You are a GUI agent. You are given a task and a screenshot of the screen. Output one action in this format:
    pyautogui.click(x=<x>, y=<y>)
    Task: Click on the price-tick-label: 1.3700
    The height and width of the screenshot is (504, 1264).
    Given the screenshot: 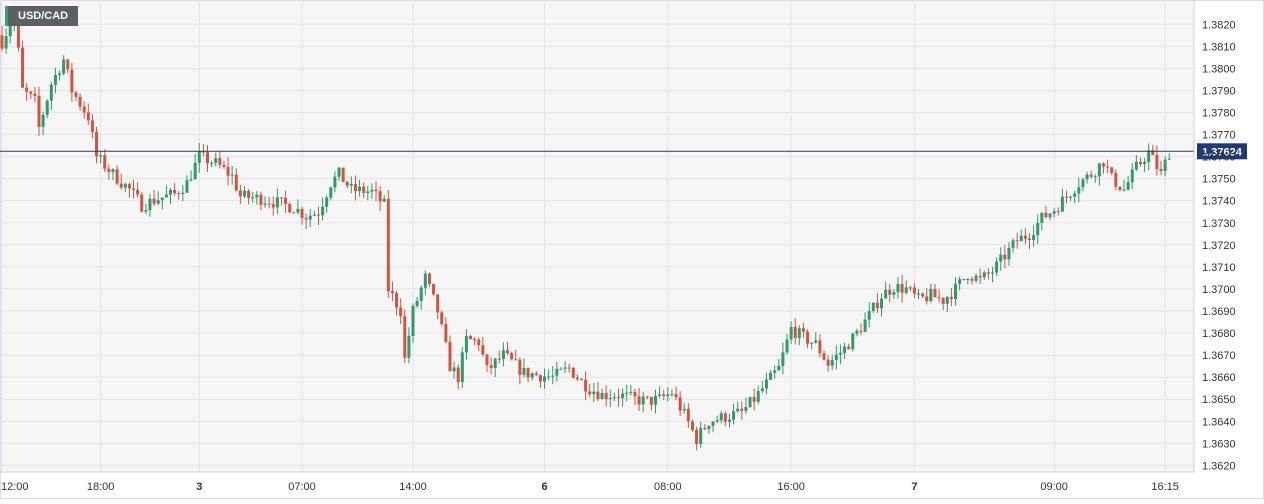 What is the action you would take?
    pyautogui.click(x=1219, y=290)
    